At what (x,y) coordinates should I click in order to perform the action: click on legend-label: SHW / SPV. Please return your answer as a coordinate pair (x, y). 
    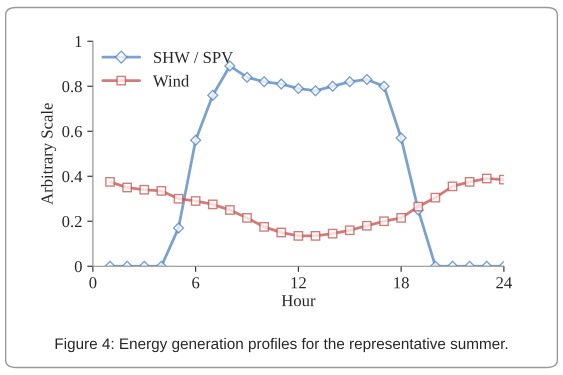
    Looking at the image, I should click on (193, 58).